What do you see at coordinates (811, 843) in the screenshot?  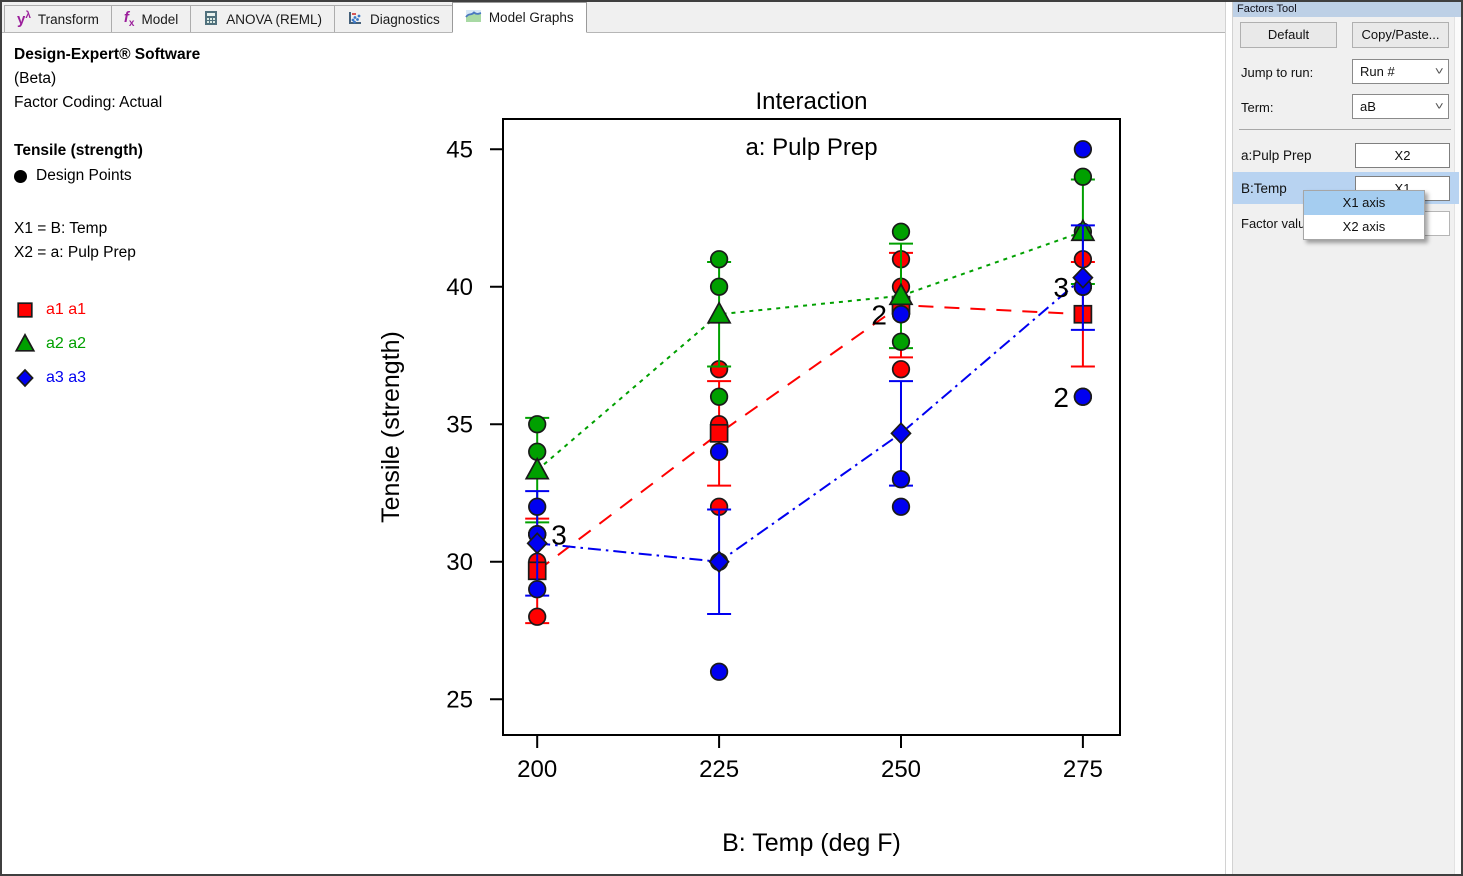 I see `x-axis-title: B: Temp (deg F)` at bounding box center [811, 843].